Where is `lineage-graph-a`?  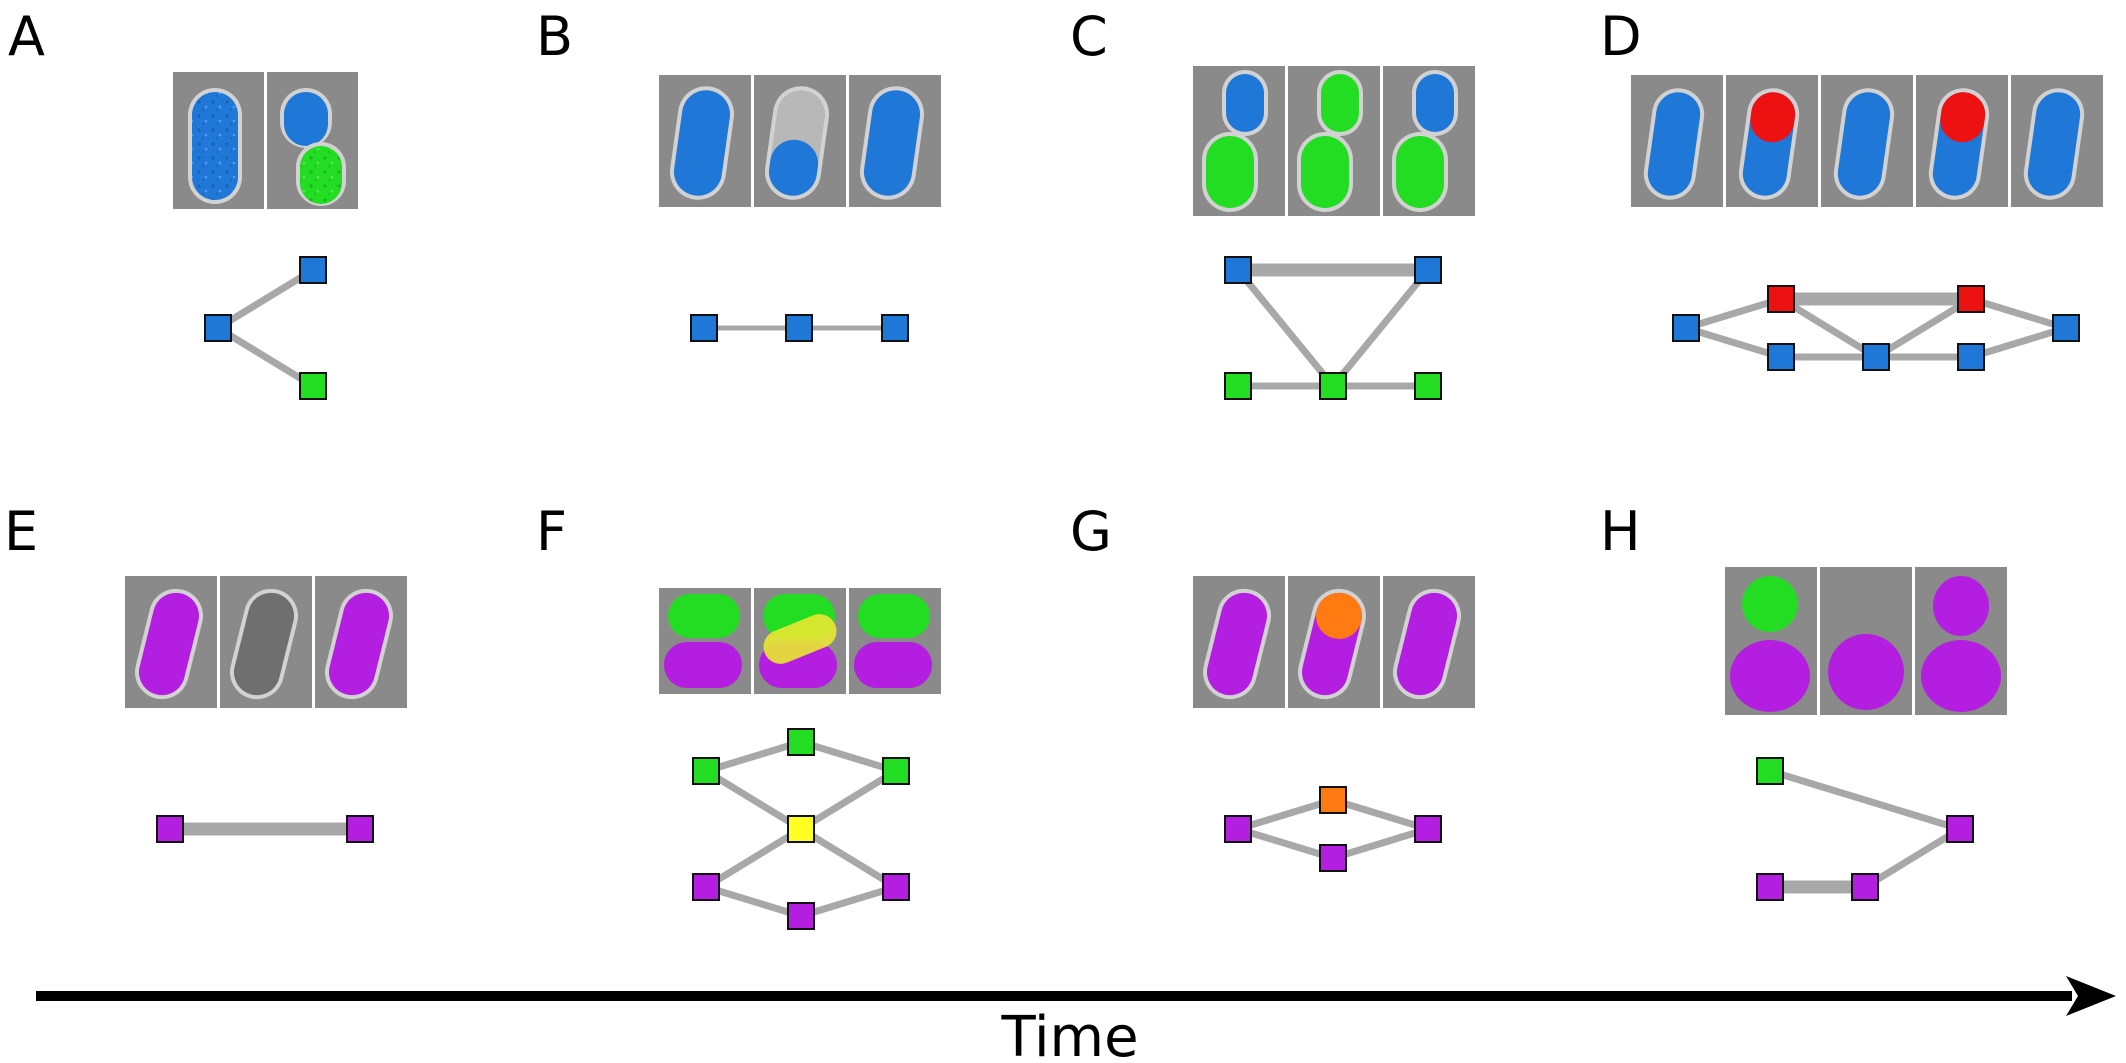
lineage-graph-a is located at coordinates (265, 328).